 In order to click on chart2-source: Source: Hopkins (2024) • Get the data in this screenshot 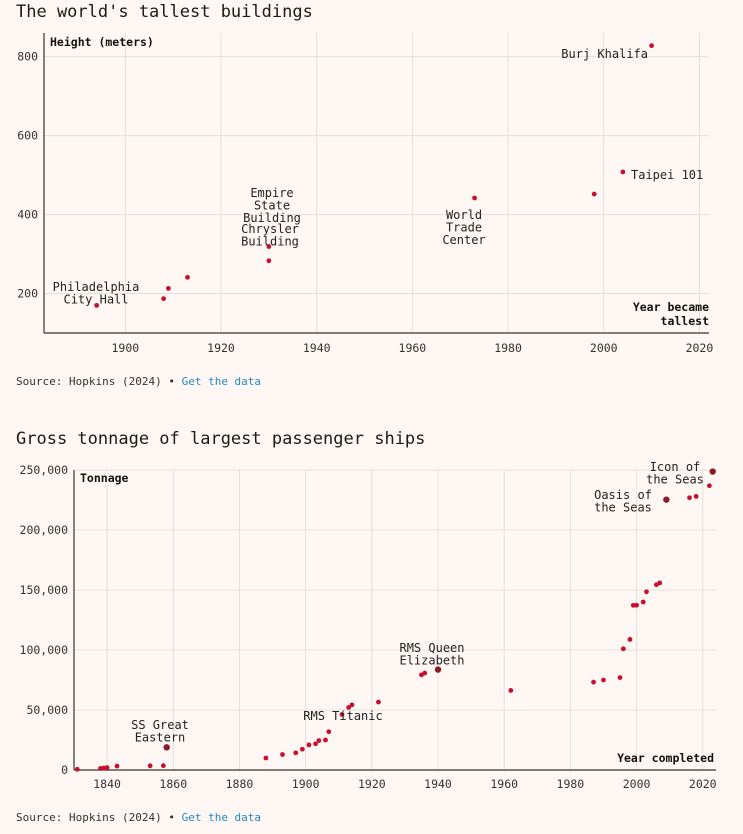, I will do `click(138, 817)`.